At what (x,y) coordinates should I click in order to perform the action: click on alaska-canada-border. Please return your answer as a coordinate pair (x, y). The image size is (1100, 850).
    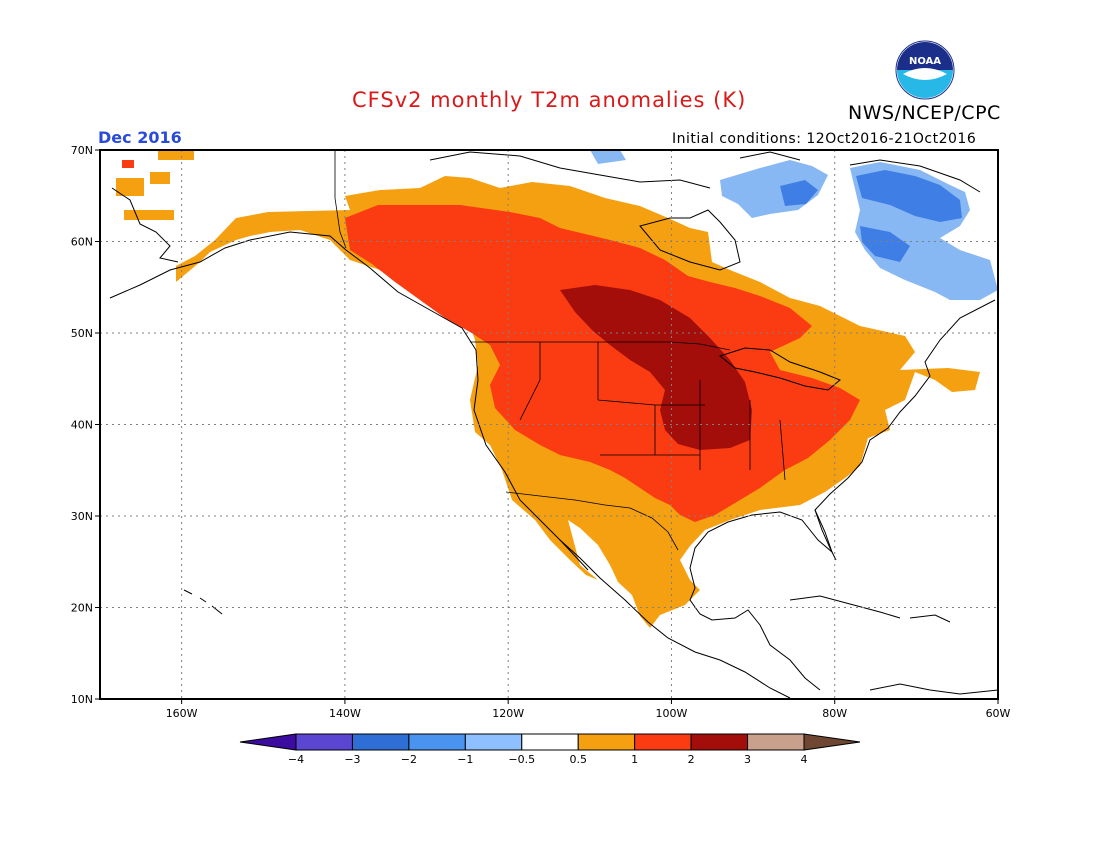
    Looking at the image, I should click on (340, 199).